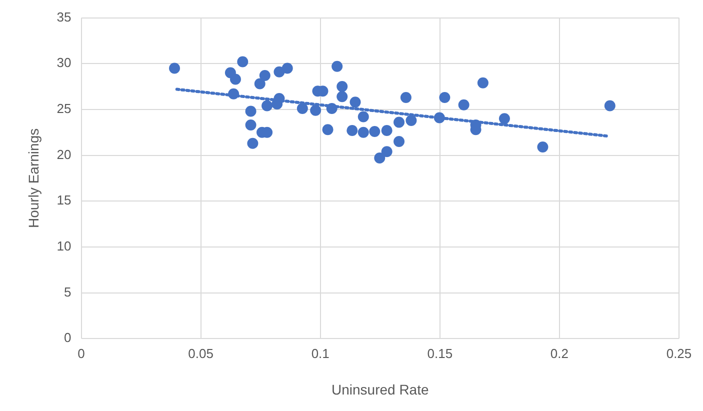 Image resolution: width=703 pixels, height=411 pixels. Describe the element at coordinates (679, 353) in the screenshot. I see `x-tick-label: 0.25` at that location.